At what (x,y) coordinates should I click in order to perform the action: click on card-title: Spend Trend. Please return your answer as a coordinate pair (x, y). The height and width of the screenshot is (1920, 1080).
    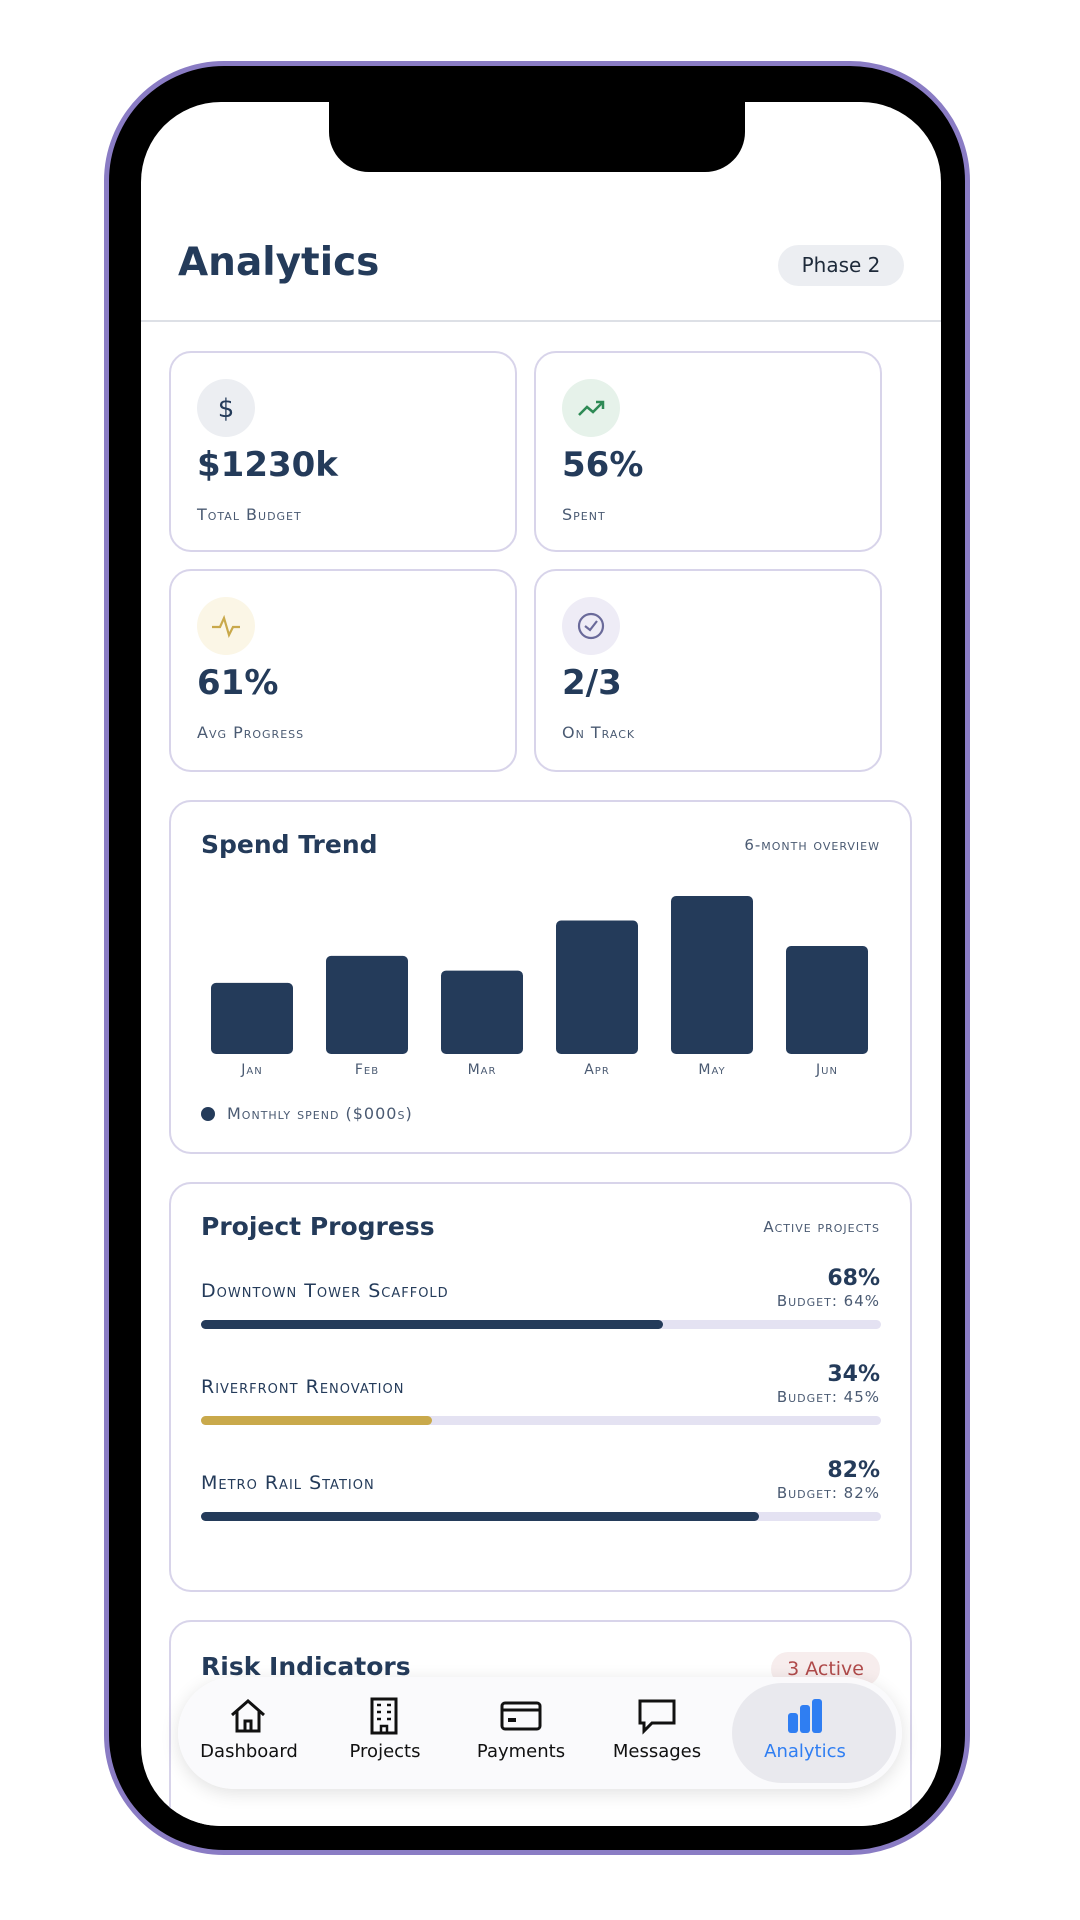
    Looking at the image, I should click on (289, 844).